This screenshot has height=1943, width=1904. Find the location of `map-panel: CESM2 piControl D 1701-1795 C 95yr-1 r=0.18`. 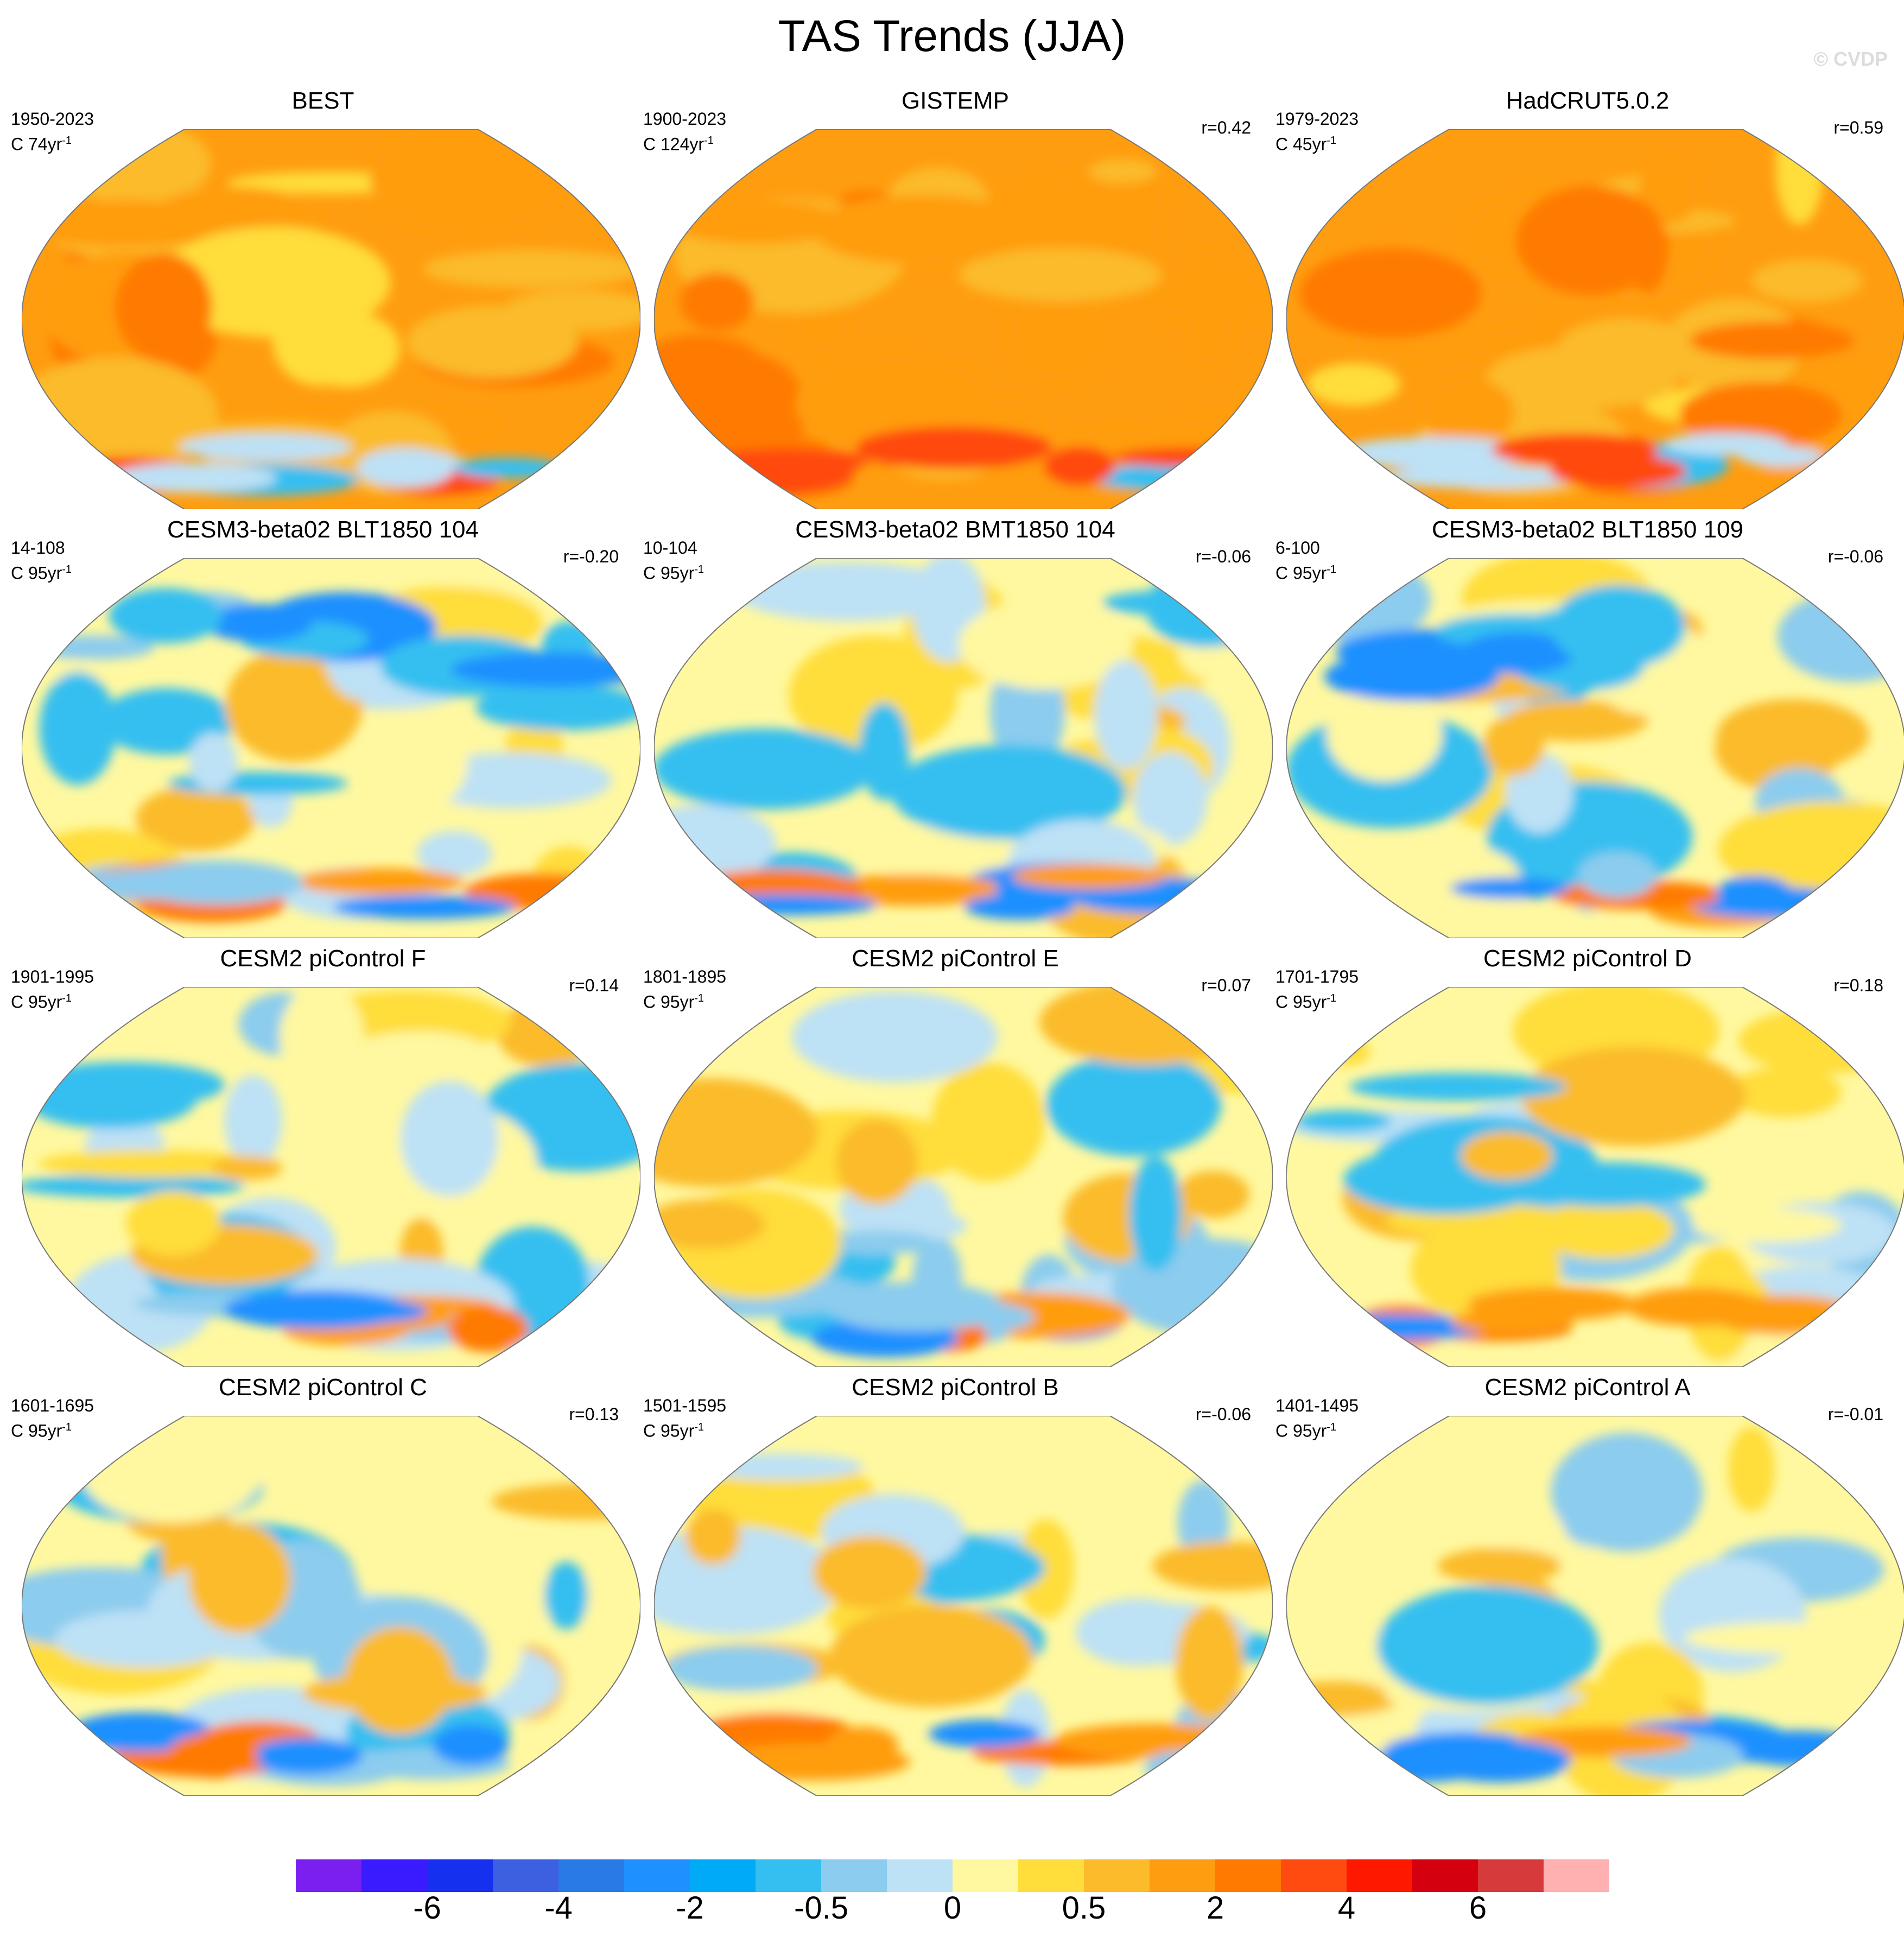

map-panel: CESM2 piControl D 1701-1795 C 95yr-1 r=0.18 is located at coordinates (1589, 1159).